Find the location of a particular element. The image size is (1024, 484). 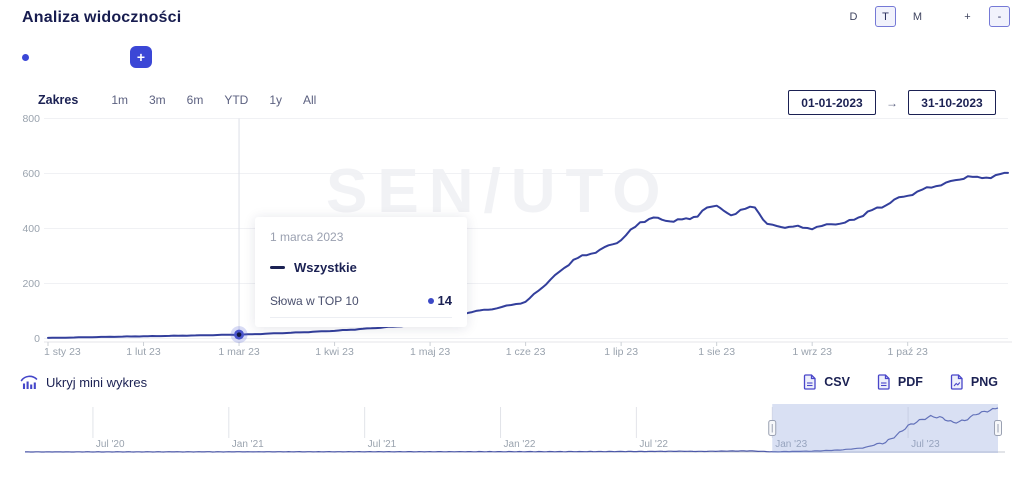

tooltip-series-row: Wszystkie is located at coordinates (361, 267).